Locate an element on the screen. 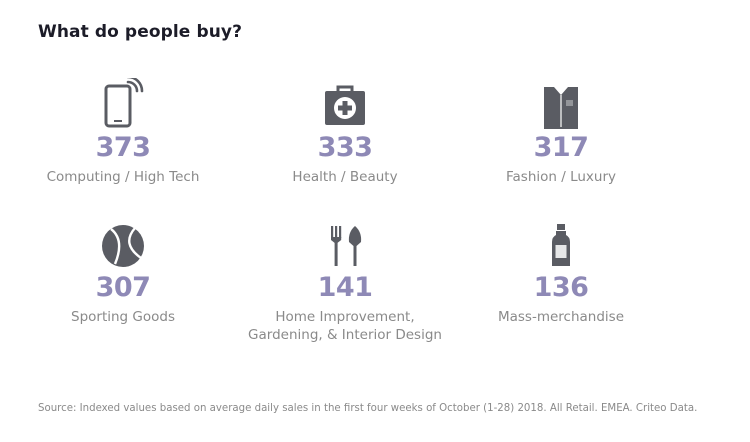  fork-and-trowel-icon is located at coordinates (345, 244).